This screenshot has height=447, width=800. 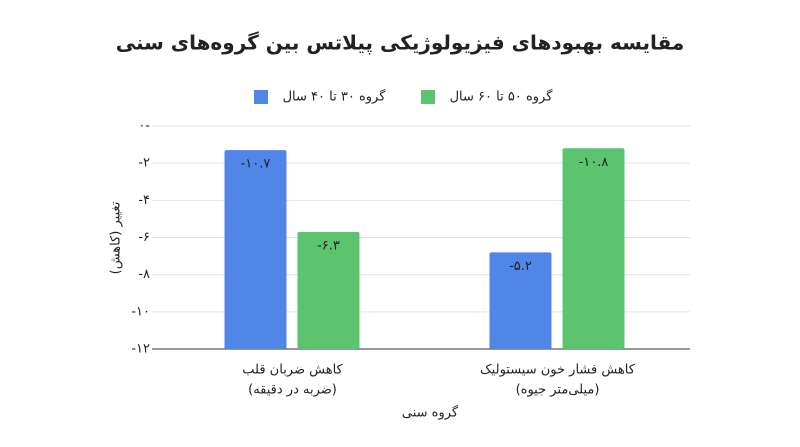 What do you see at coordinates (116, 237) in the screenshot?
I see `y-axis-title: تغییر (کاهش)` at bounding box center [116, 237].